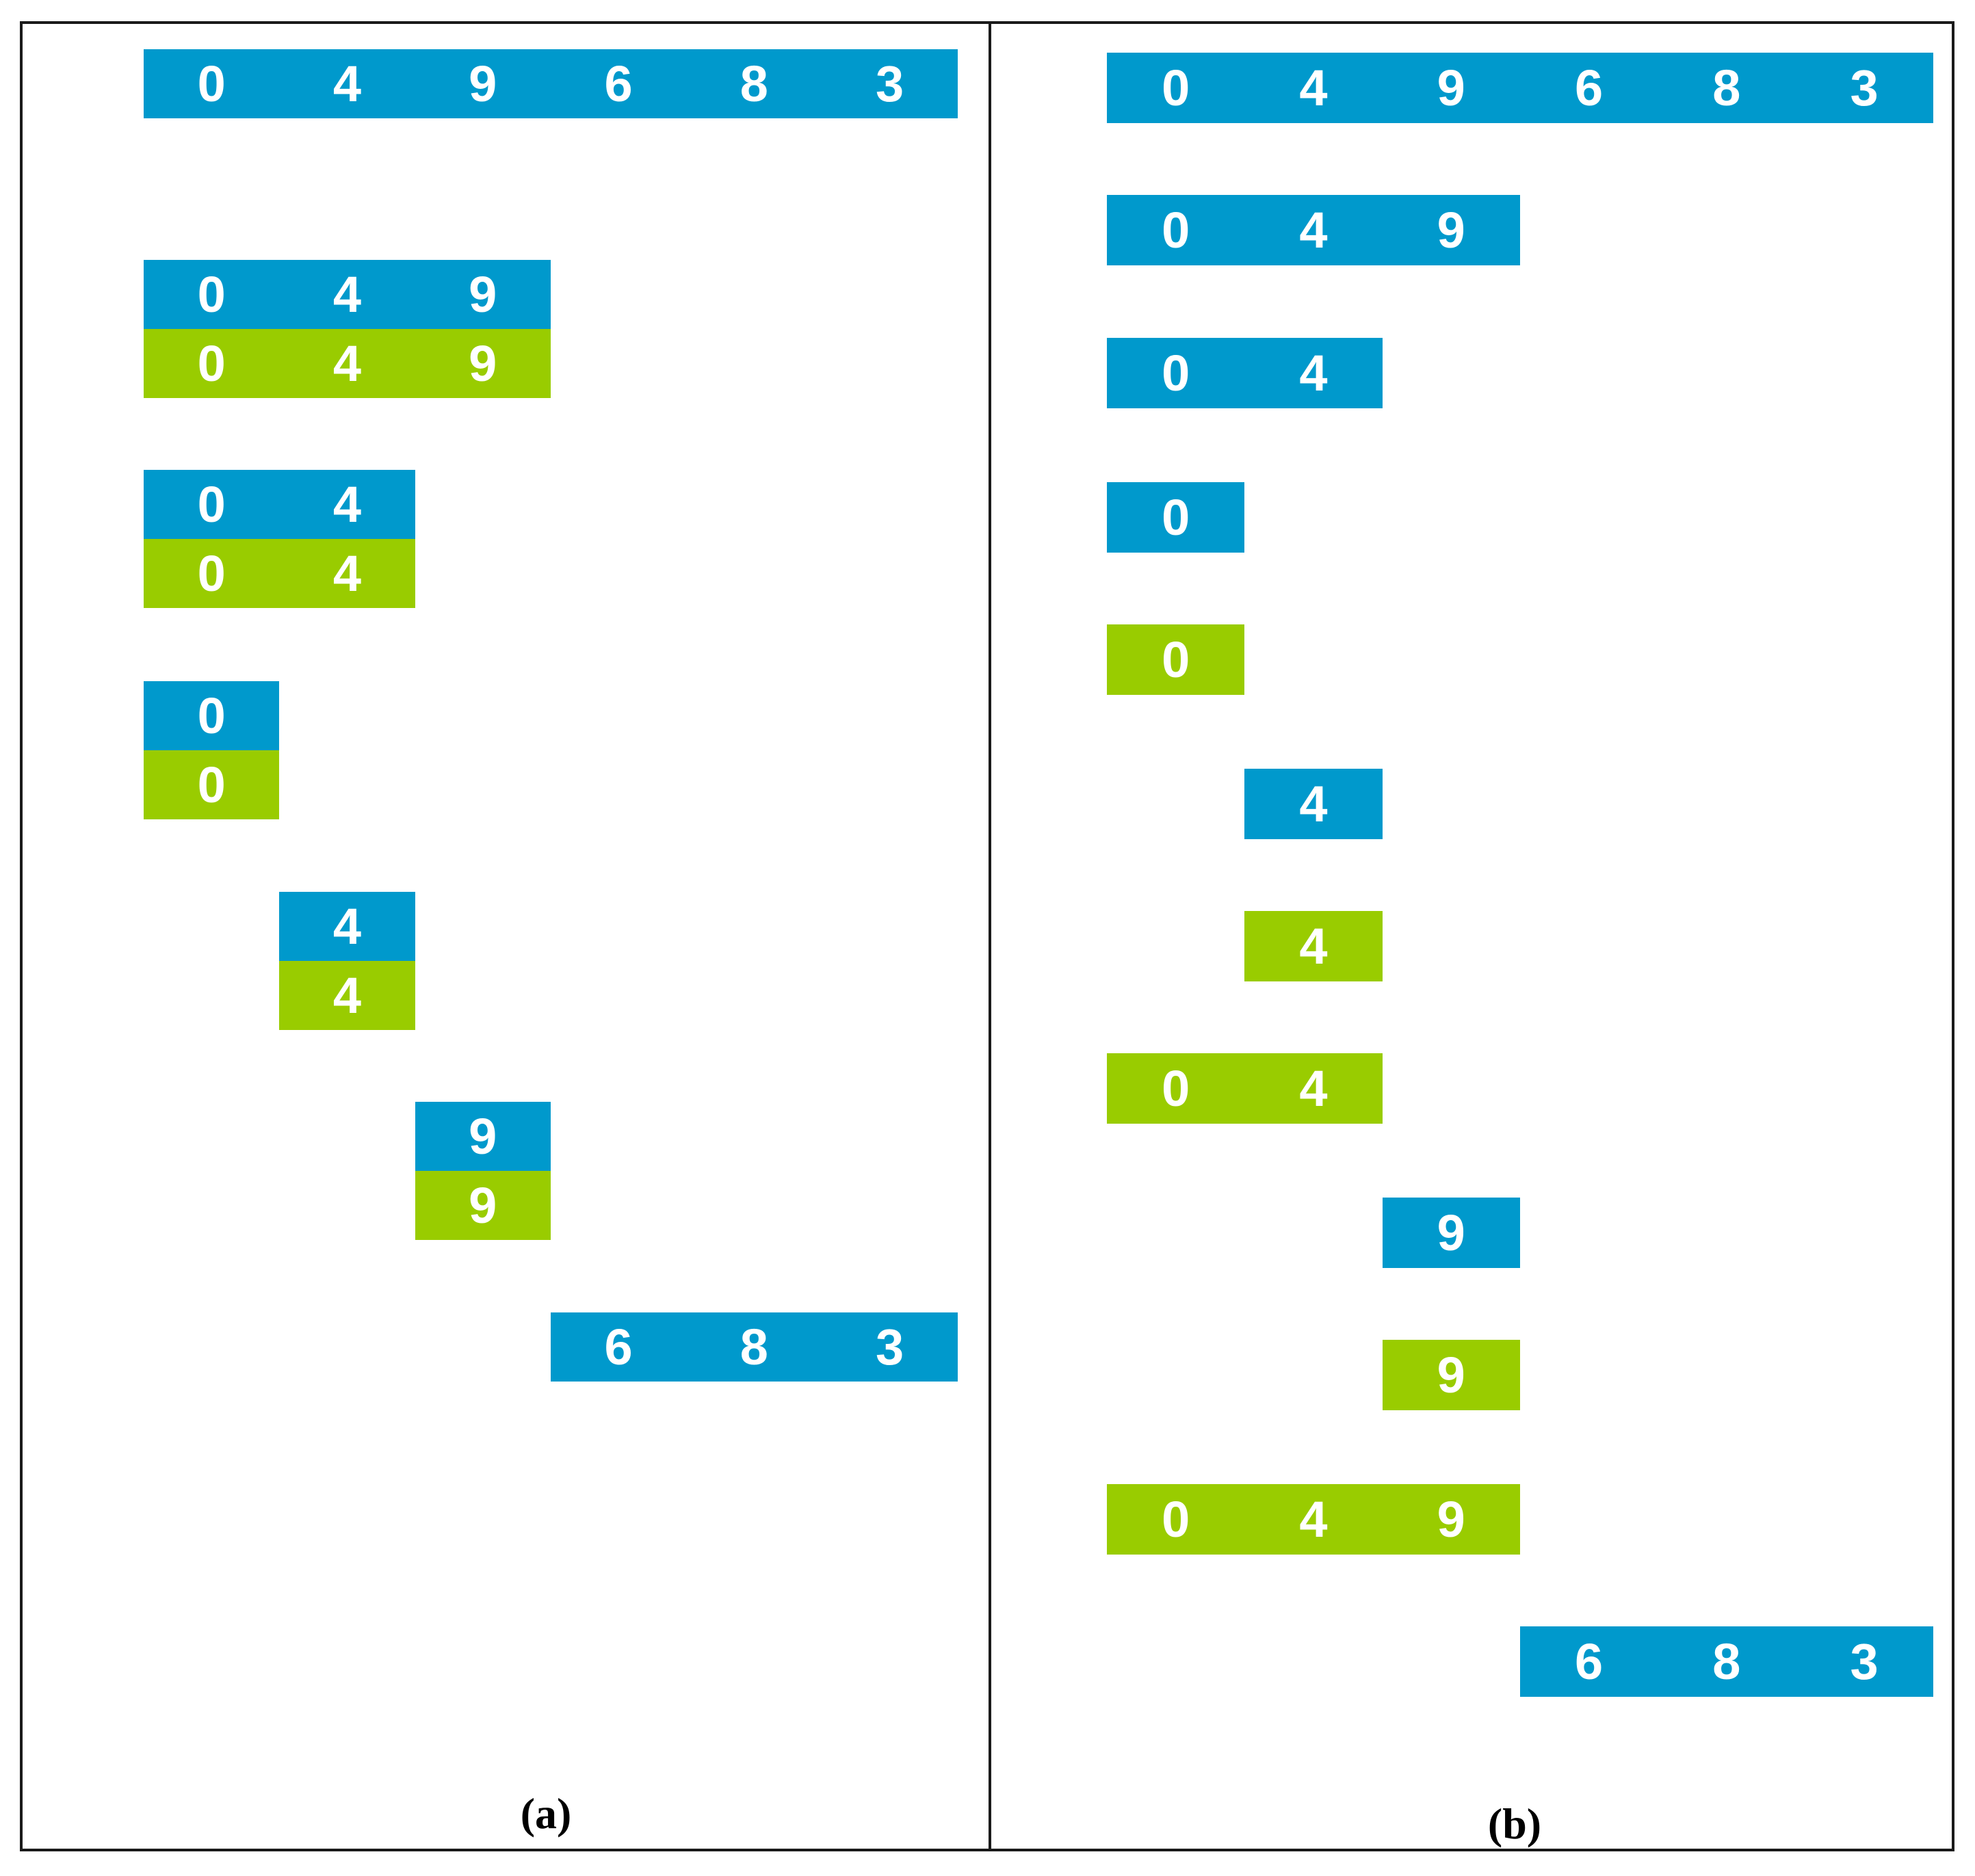 The image size is (1975, 1876). I want to click on panel-b-bar-9: 9, so click(1451, 1233).